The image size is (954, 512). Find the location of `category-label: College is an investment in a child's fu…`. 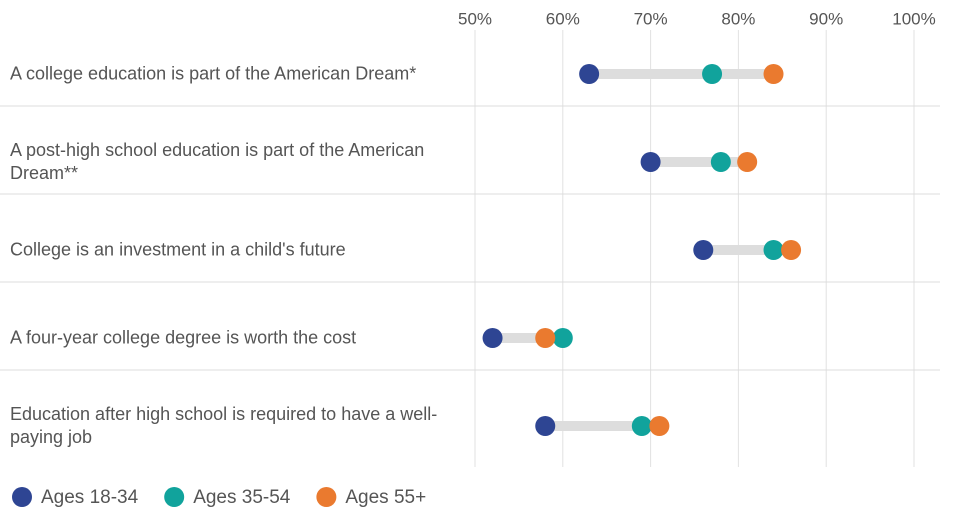

category-label: College is an investment in a child's fu… is located at coordinates (178, 249).